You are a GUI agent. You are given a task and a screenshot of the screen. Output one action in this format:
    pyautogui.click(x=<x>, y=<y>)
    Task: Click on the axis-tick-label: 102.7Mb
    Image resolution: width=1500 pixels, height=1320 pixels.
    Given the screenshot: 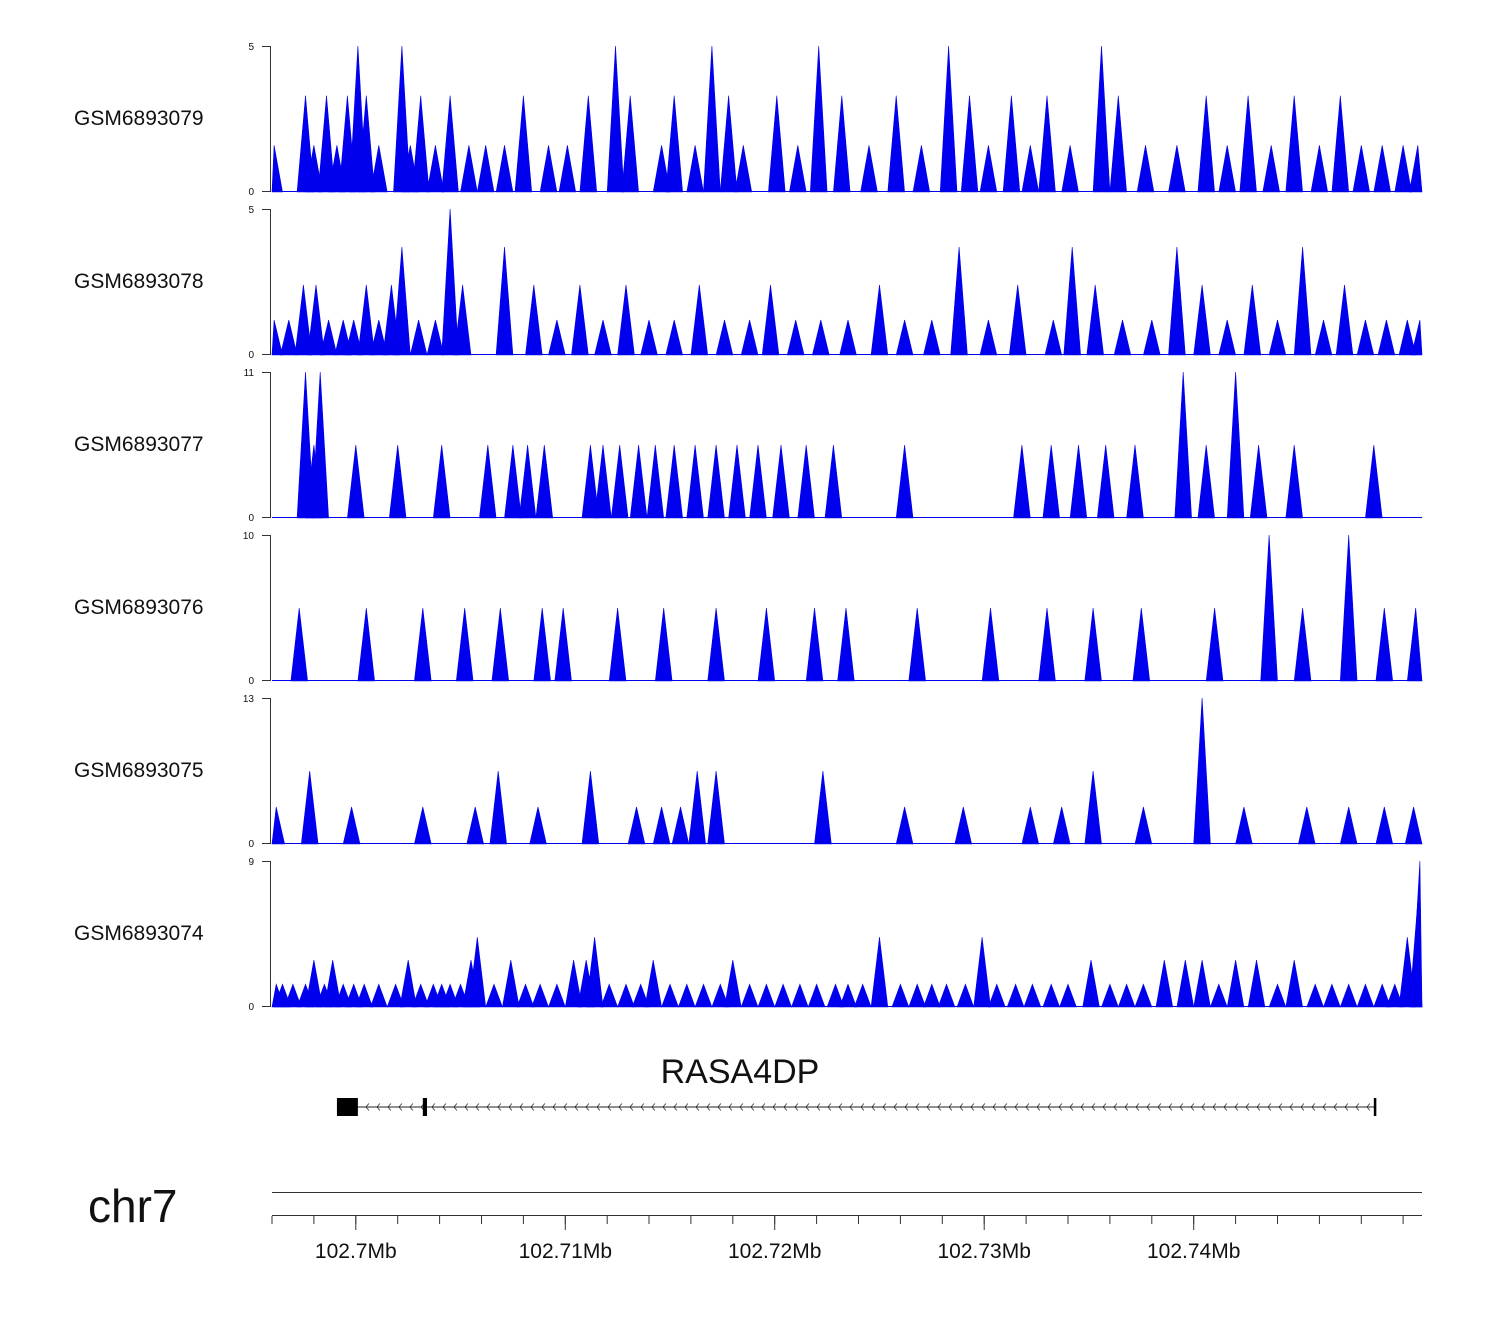 What is the action you would take?
    pyautogui.click(x=356, y=1251)
    